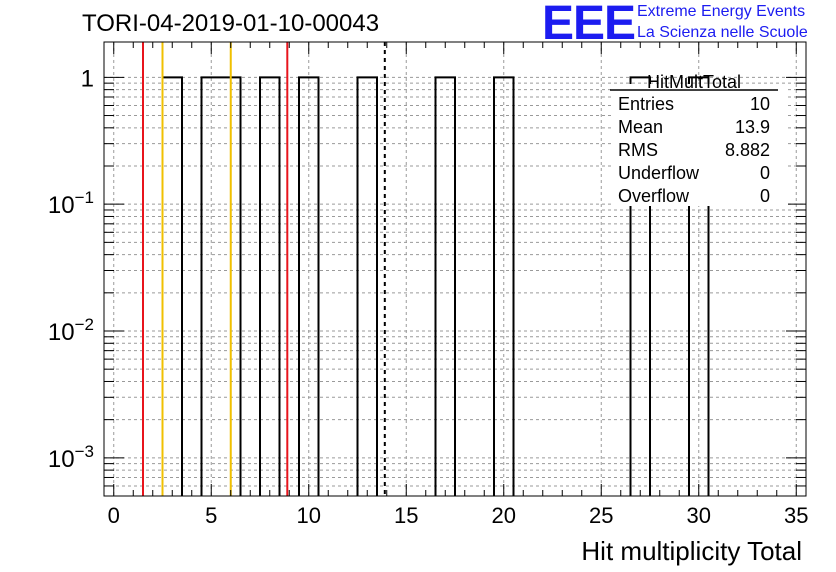  Describe the element at coordinates (699, 515) in the screenshot. I see `x-tick-label: 30` at that location.